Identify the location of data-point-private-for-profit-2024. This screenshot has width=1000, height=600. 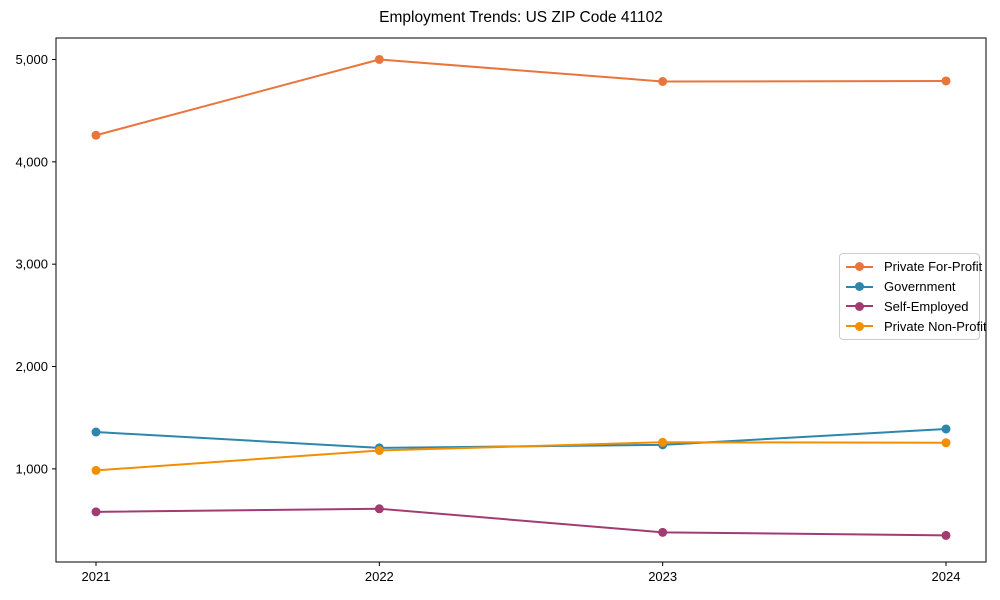
(946, 81).